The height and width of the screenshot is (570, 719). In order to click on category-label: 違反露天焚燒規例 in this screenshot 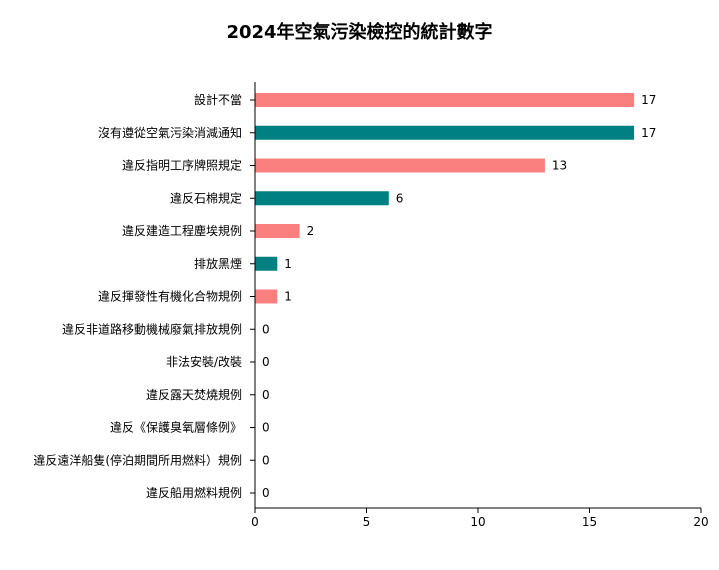, I will do `click(194, 394)`.